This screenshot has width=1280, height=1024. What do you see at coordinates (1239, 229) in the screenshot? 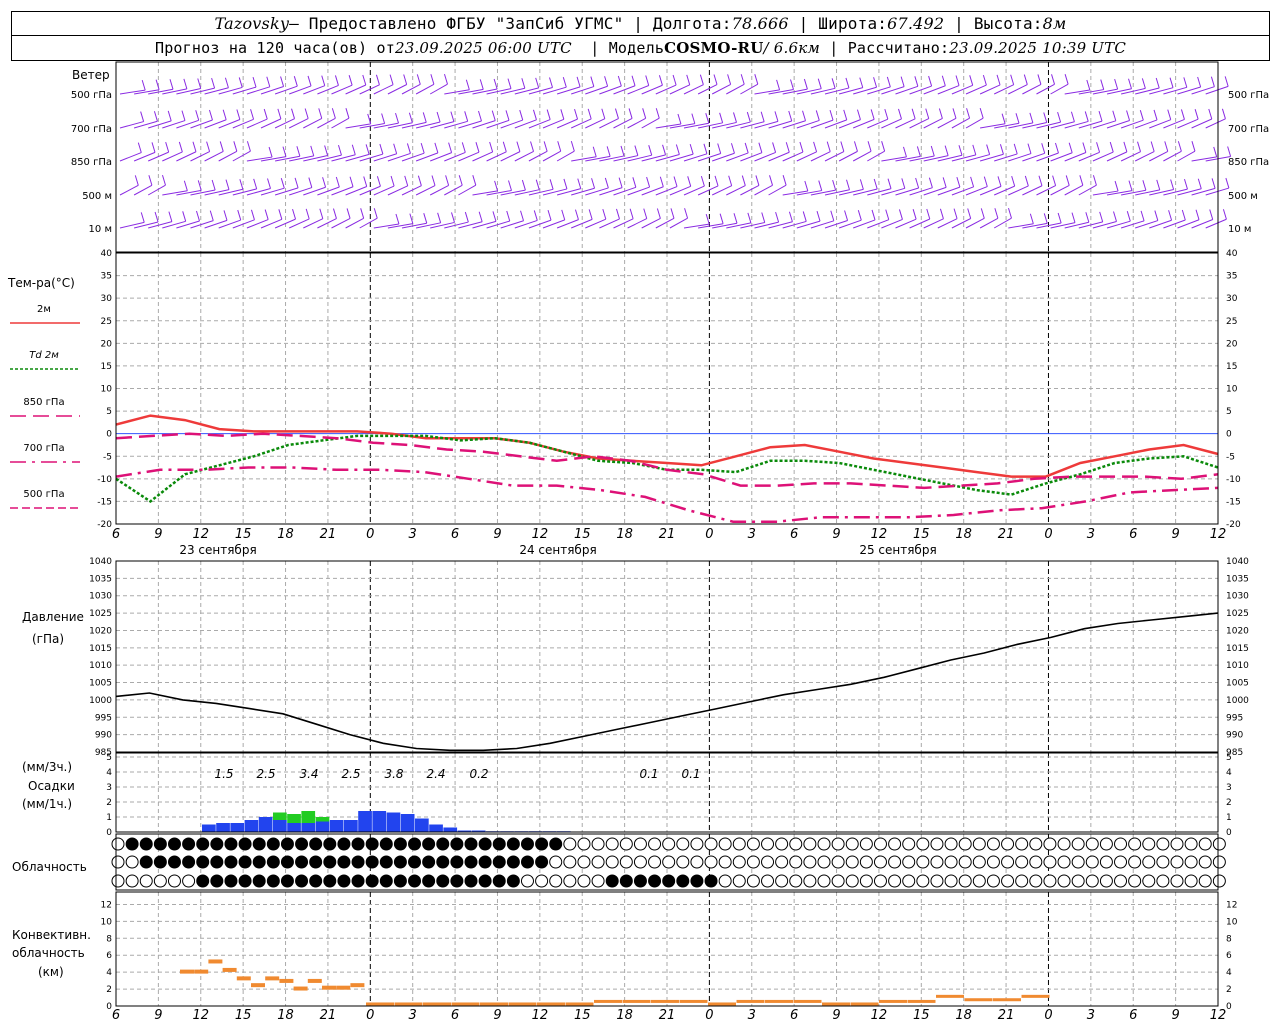
I see `wind-level-label-right: 10 м` at bounding box center [1239, 229].